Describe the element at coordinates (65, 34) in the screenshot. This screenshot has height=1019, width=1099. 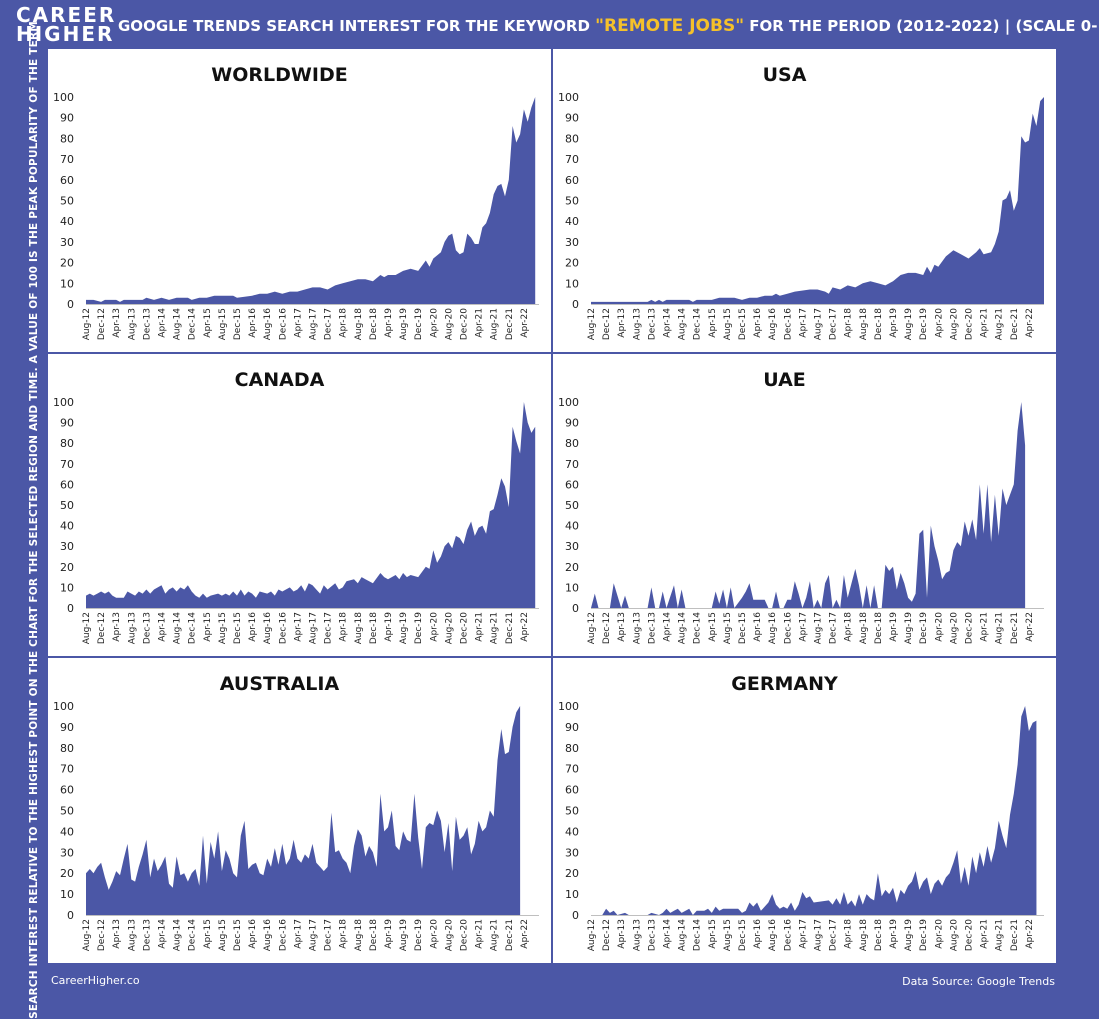
I see `logo-line-2: HIGHER` at that location.